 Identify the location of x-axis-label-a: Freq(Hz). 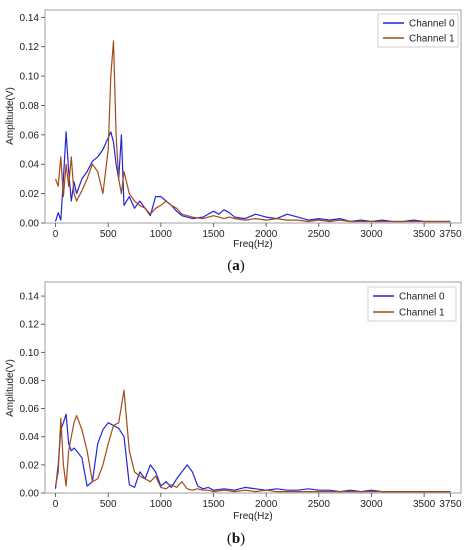
(252, 244).